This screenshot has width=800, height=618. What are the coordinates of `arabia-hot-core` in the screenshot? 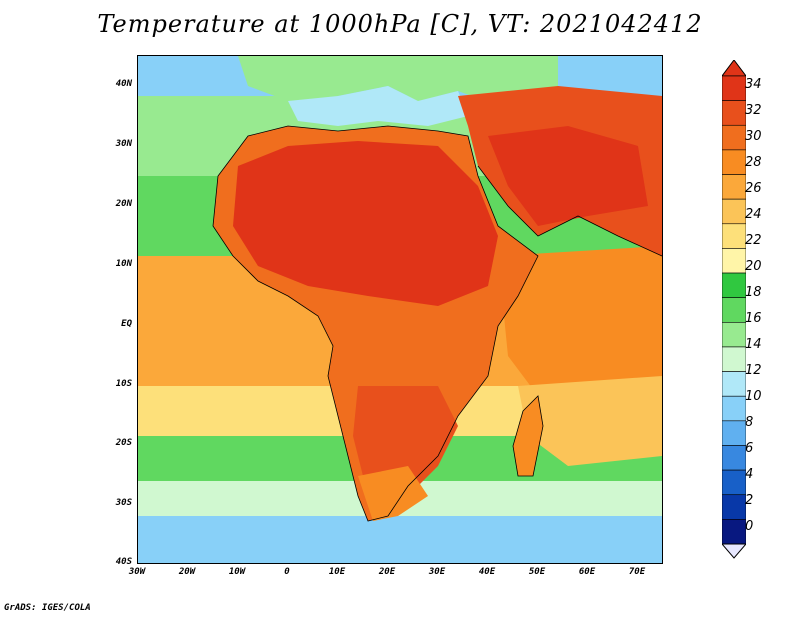 It's located at (568, 176).